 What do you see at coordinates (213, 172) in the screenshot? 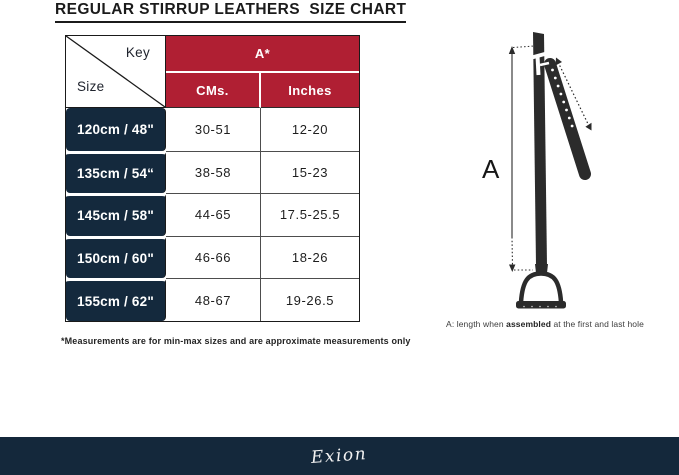
I see `cell-cms-135cm: 38-58` at bounding box center [213, 172].